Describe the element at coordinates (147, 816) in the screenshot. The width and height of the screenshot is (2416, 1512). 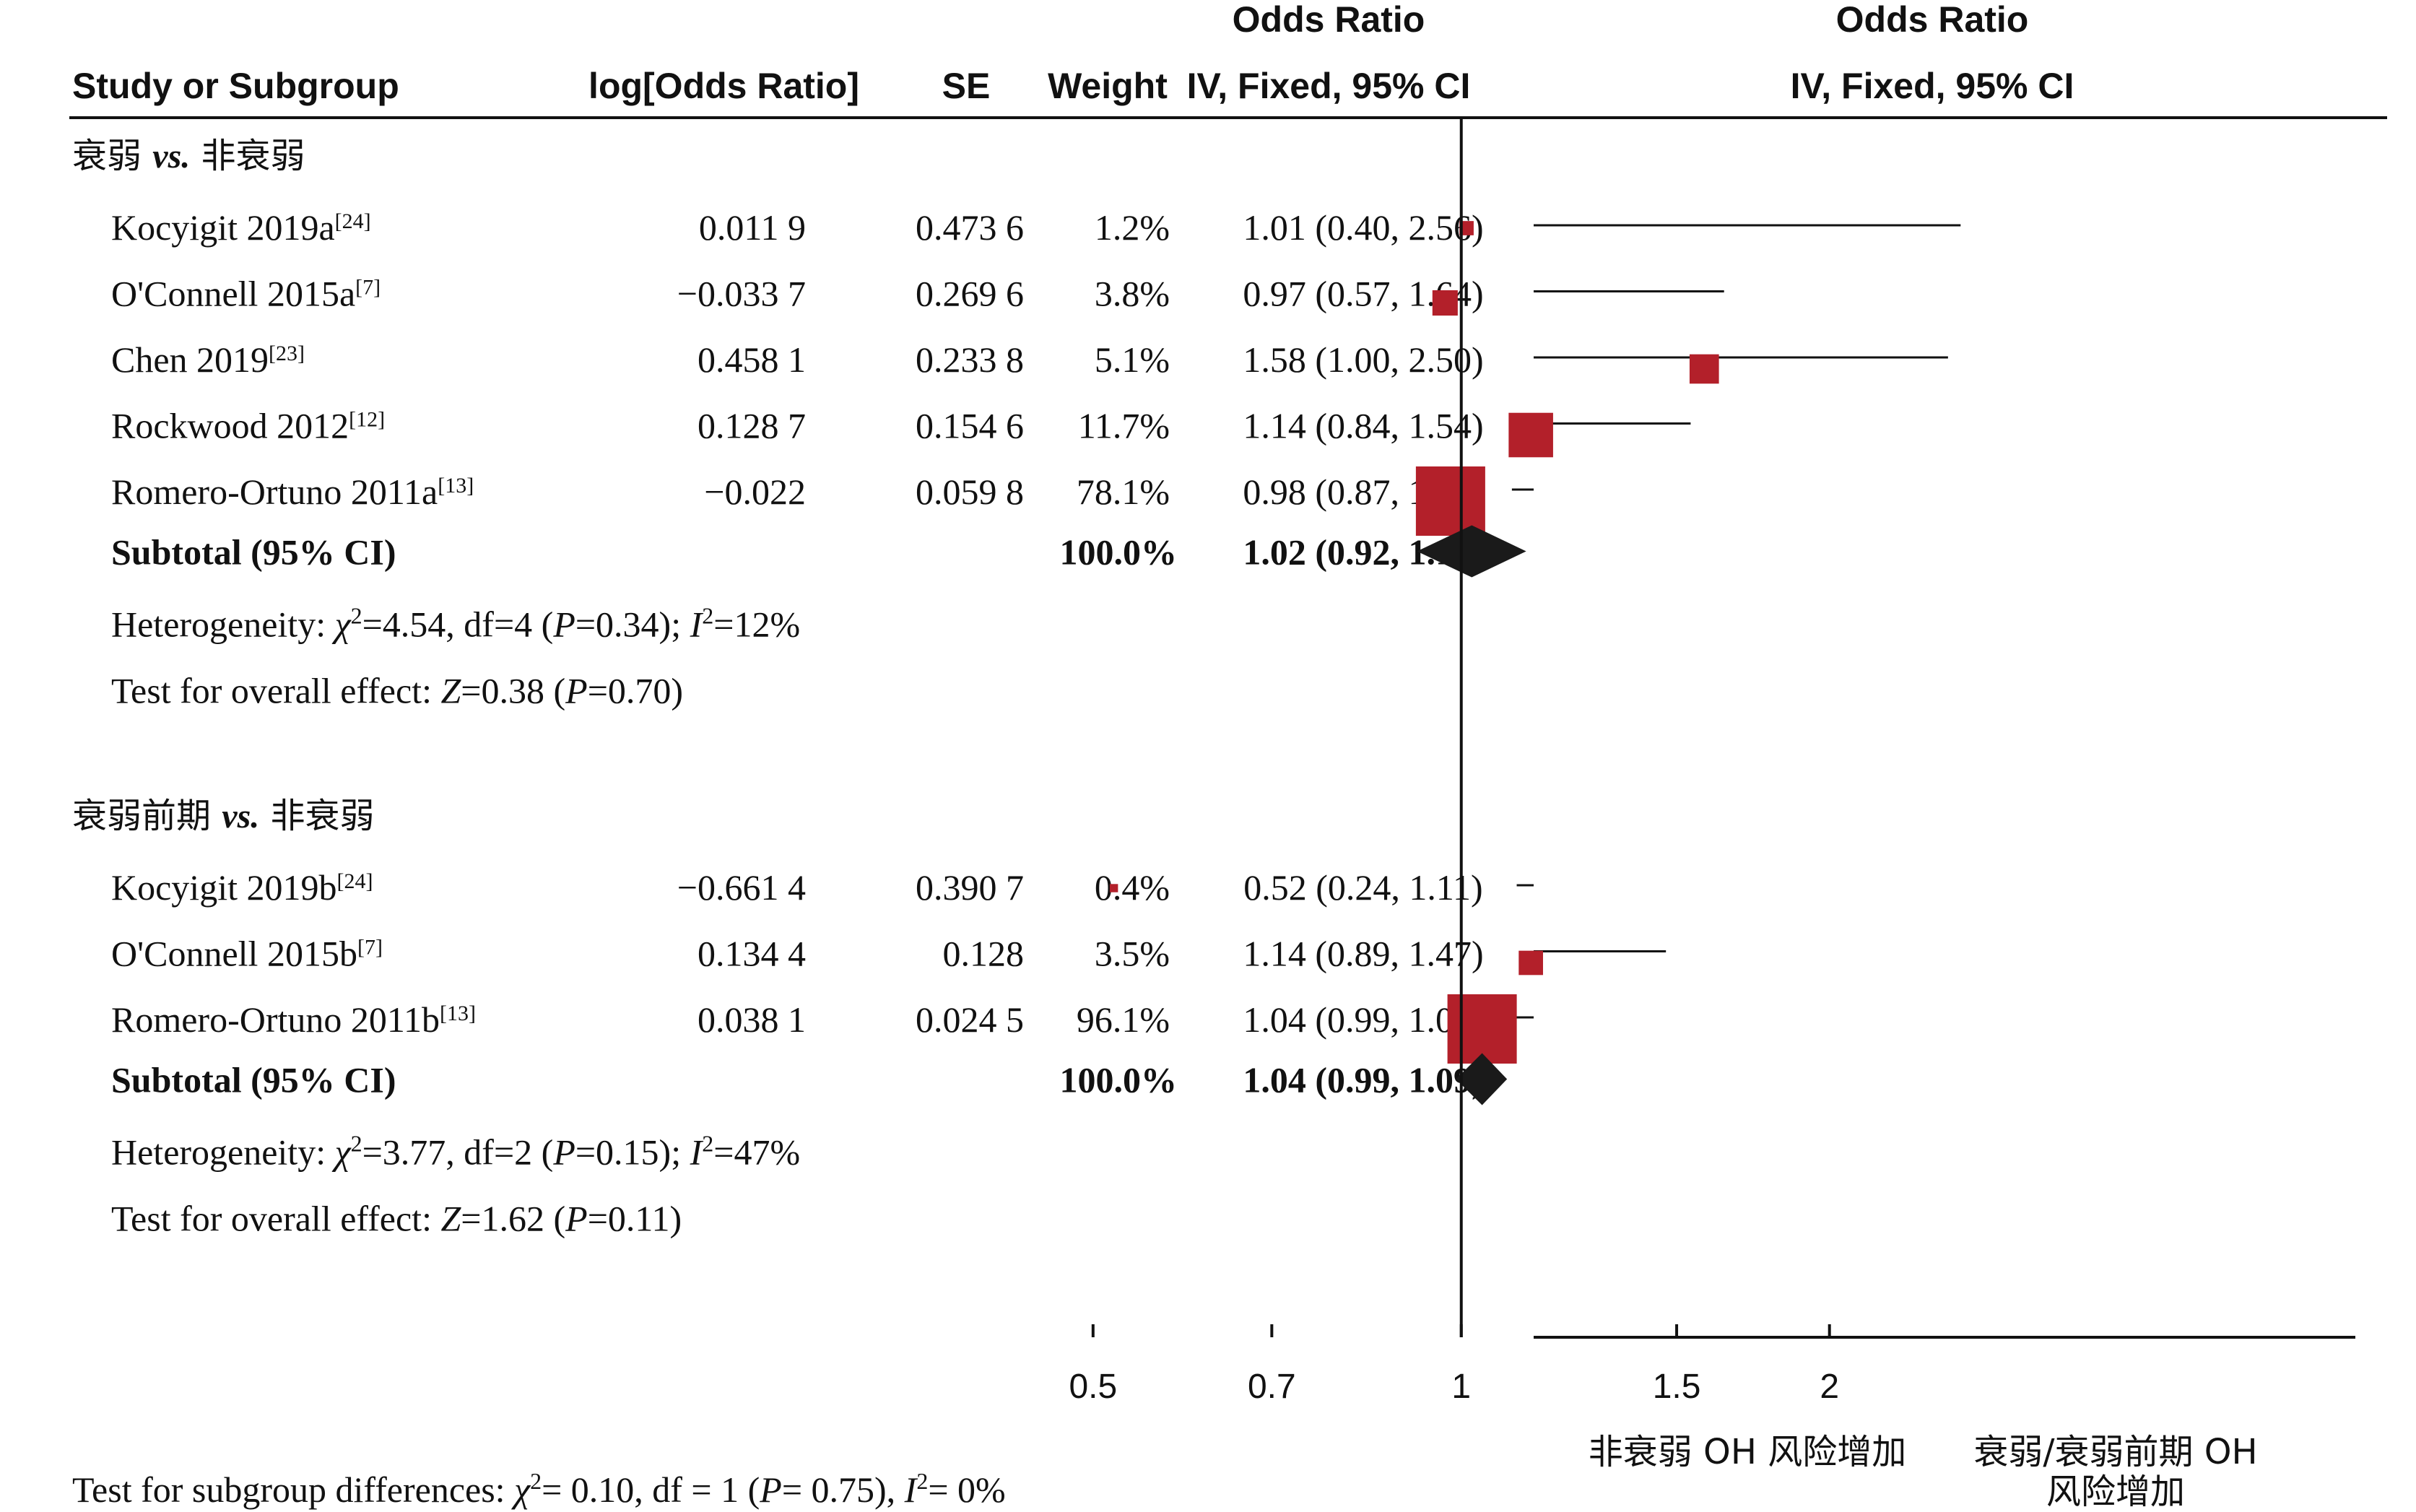
I see `subgroup-title-a: 衰弱前期` at that location.